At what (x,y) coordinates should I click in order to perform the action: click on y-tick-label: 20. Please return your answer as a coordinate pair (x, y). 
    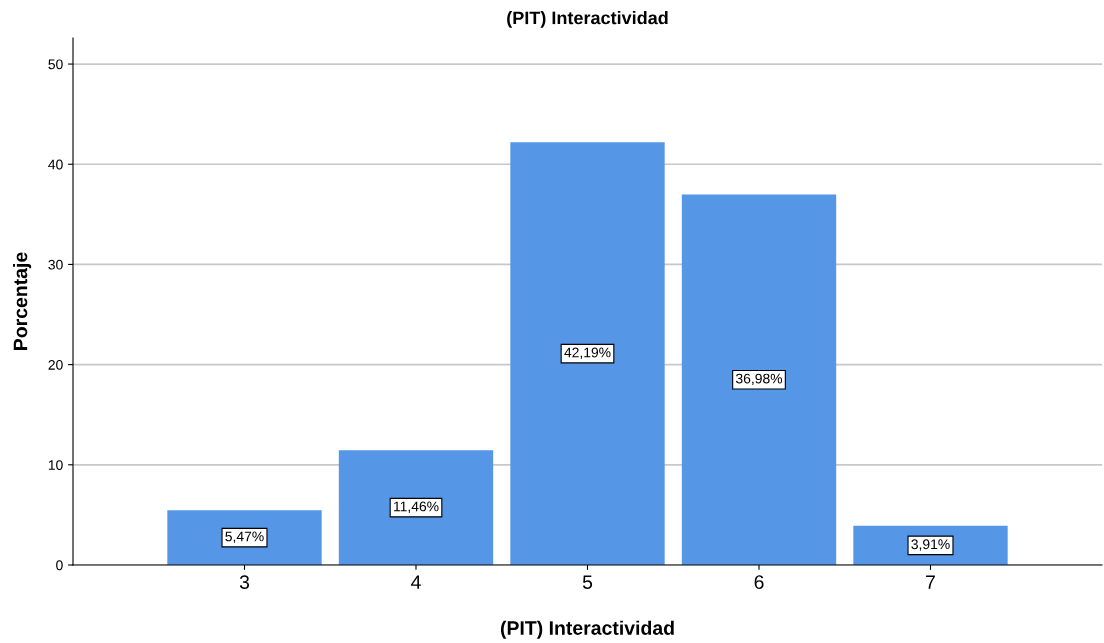
    Looking at the image, I should click on (55, 364).